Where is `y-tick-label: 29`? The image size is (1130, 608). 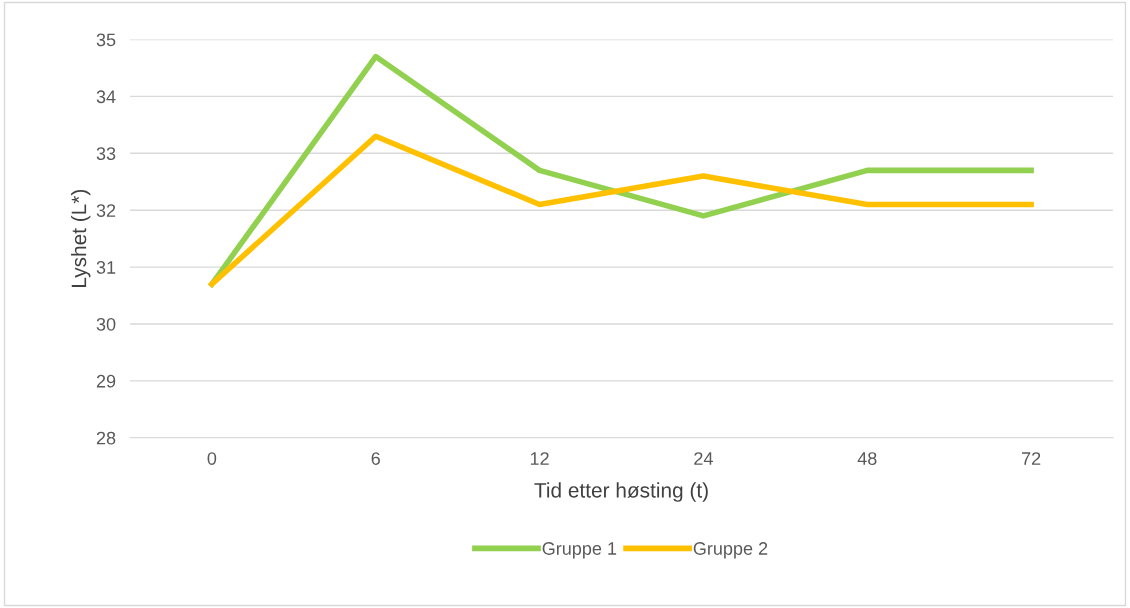
y-tick-label: 29 is located at coordinates (106, 381).